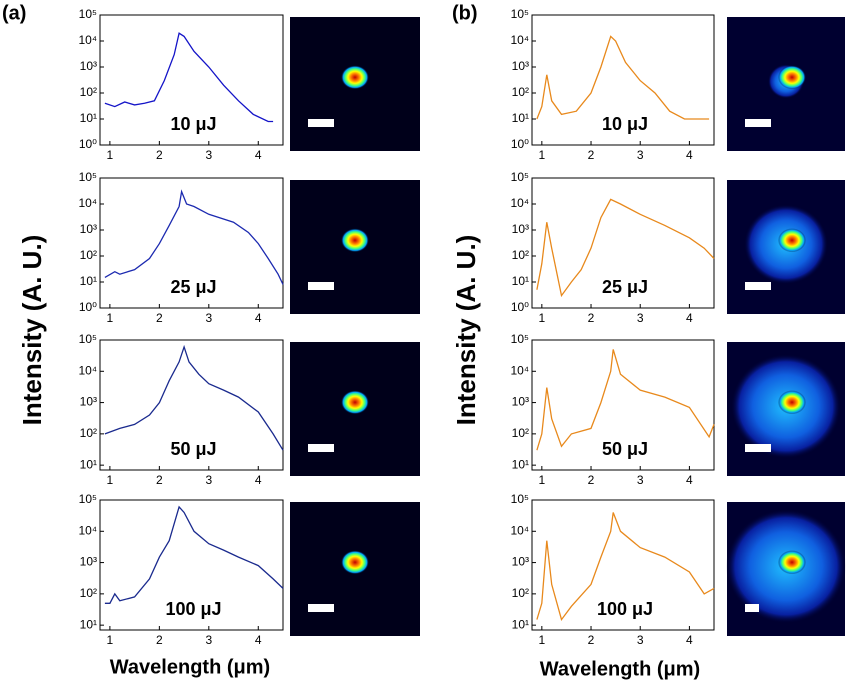 Image resolution: width=851 pixels, height=690 pixels. I want to click on panel-label: (a), so click(14, 13).